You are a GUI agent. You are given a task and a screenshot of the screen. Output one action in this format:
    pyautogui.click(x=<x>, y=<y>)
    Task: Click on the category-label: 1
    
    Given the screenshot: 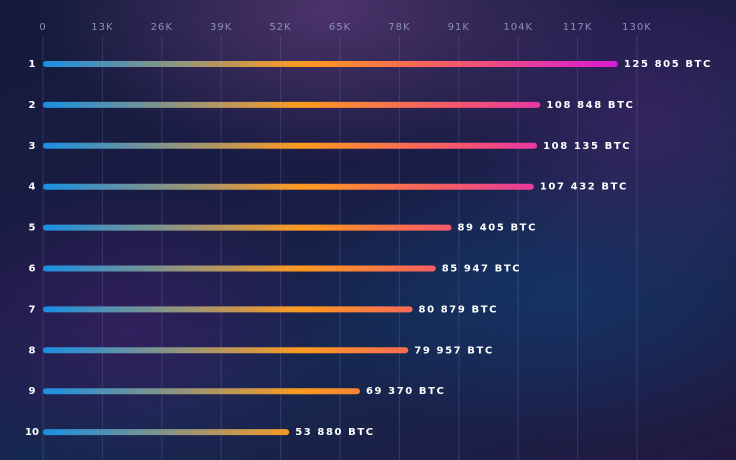 What is the action you would take?
    pyautogui.click(x=32, y=64)
    